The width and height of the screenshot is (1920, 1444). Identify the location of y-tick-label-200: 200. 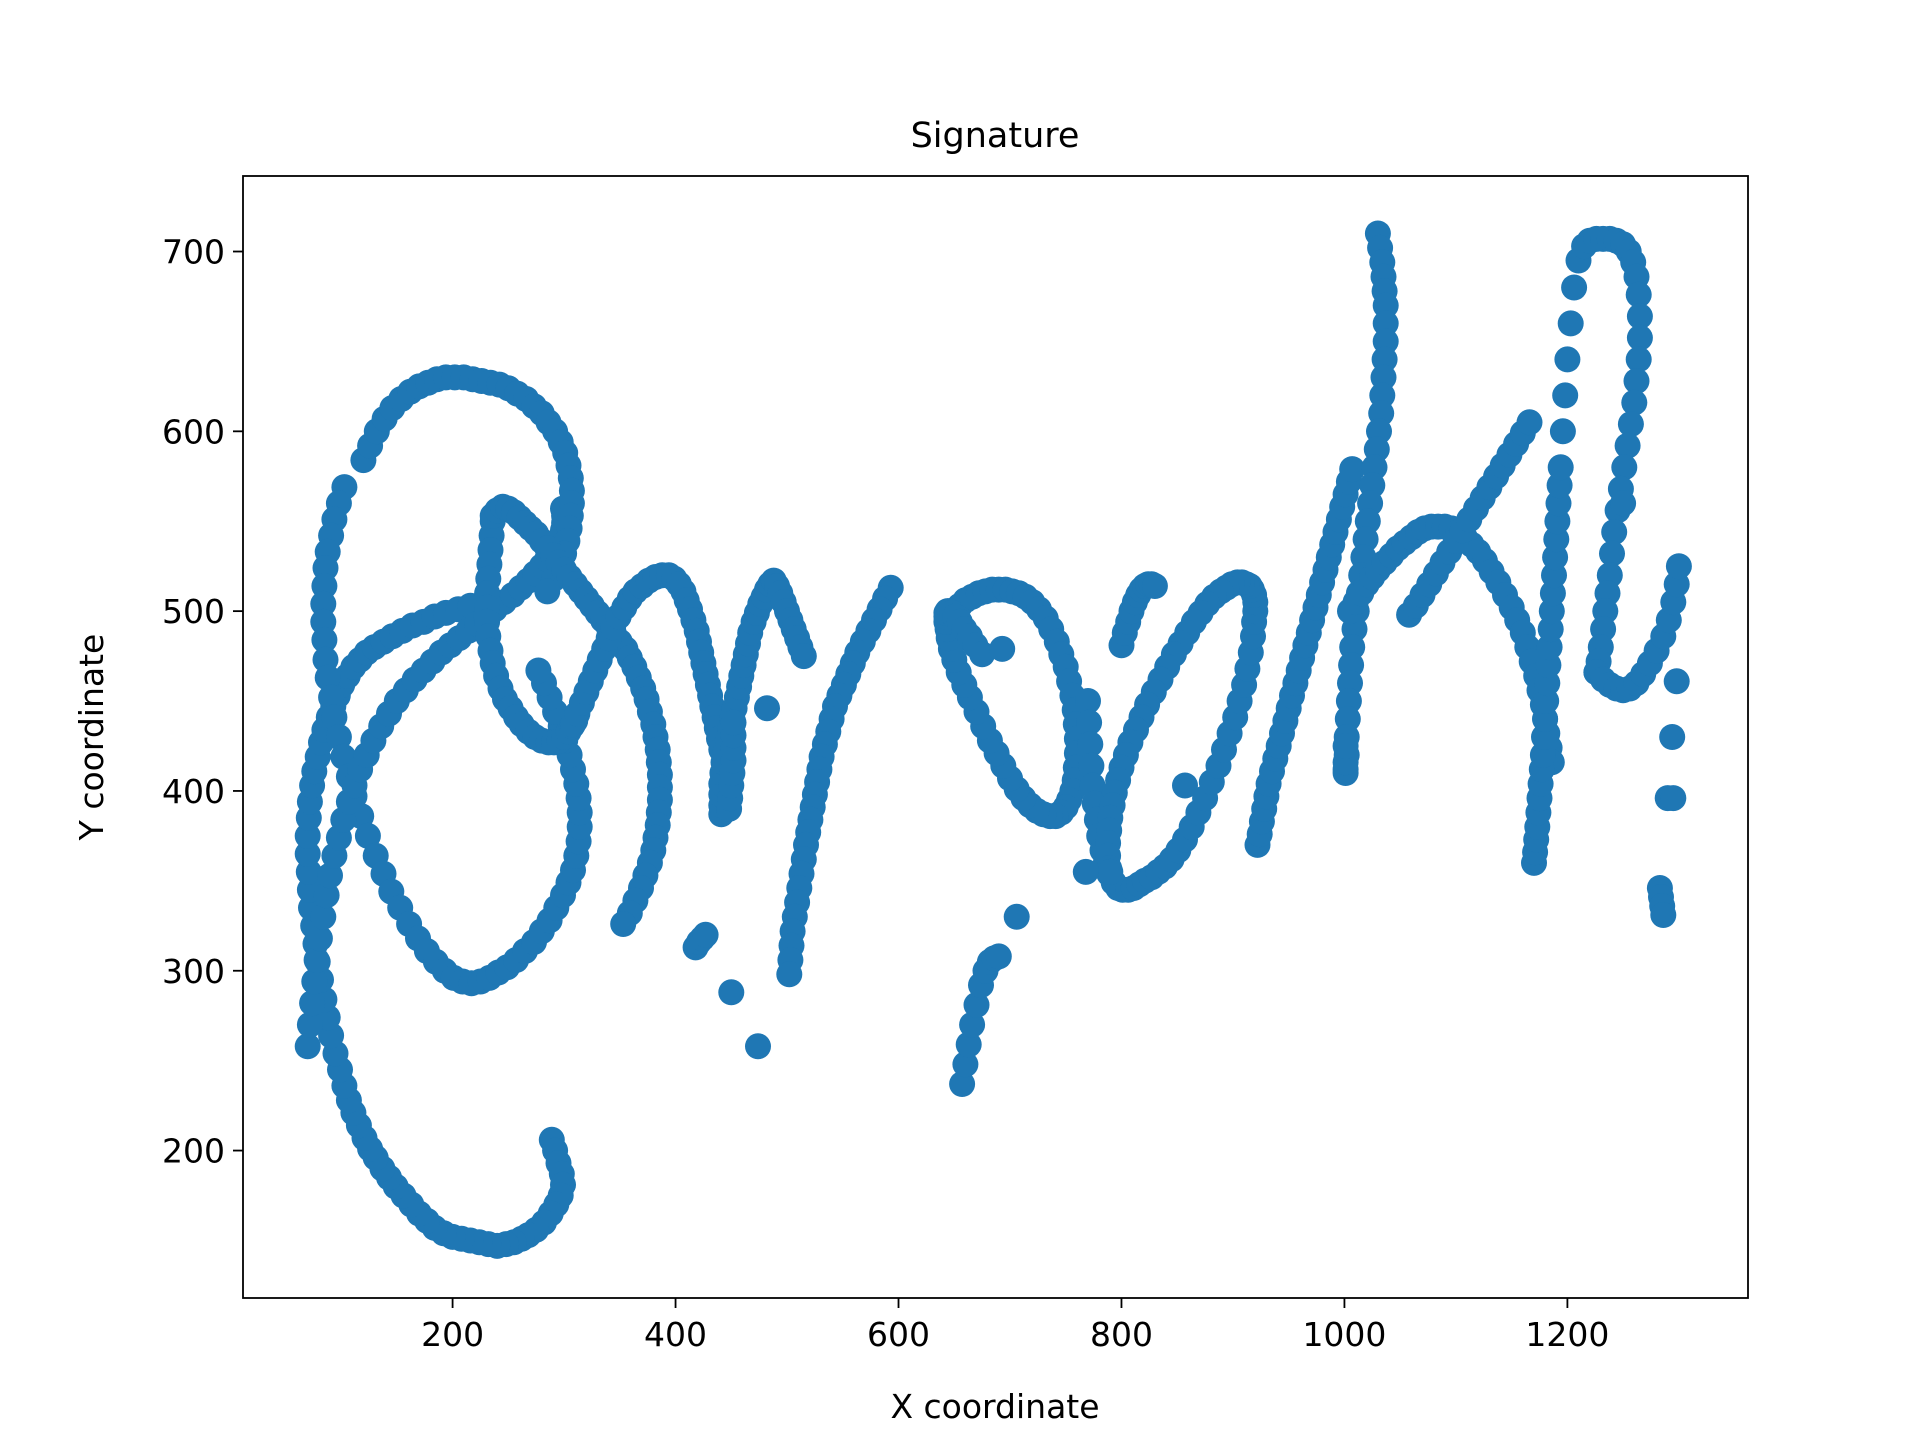
(193, 1151).